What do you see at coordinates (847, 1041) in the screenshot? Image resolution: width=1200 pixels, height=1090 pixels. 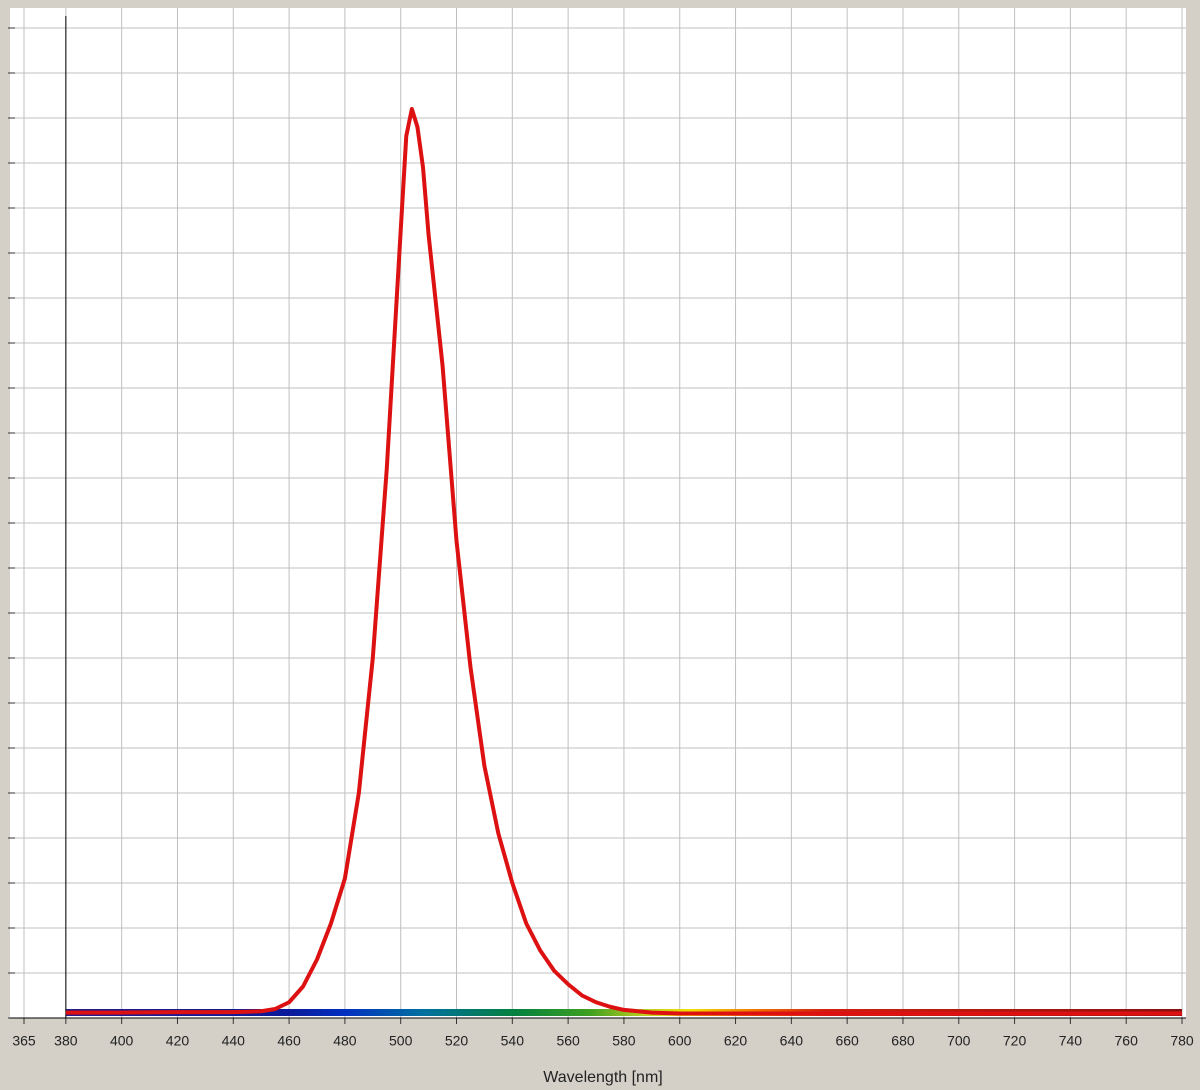 I see `x-tick-label: 660` at bounding box center [847, 1041].